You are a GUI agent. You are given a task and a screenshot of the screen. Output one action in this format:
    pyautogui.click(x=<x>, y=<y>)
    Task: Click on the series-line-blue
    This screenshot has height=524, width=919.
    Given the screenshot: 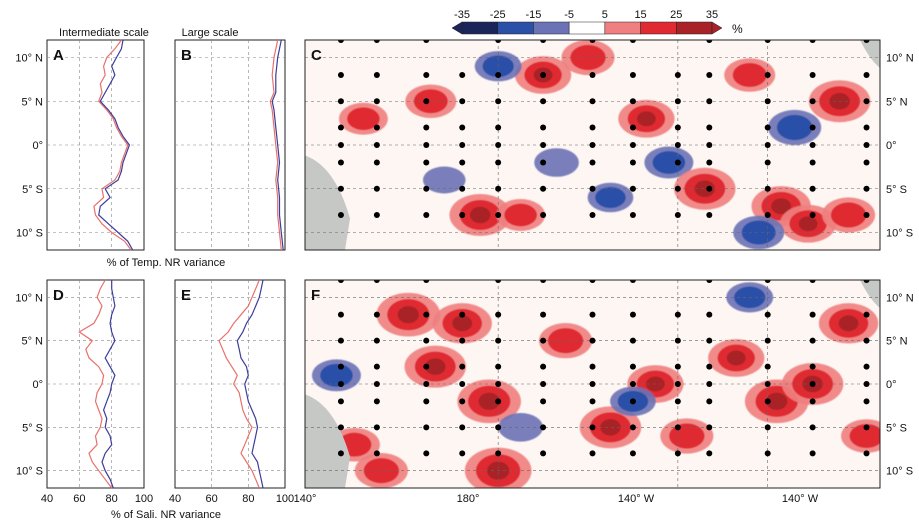 What is the action you would take?
    pyautogui.click(x=108, y=384)
    